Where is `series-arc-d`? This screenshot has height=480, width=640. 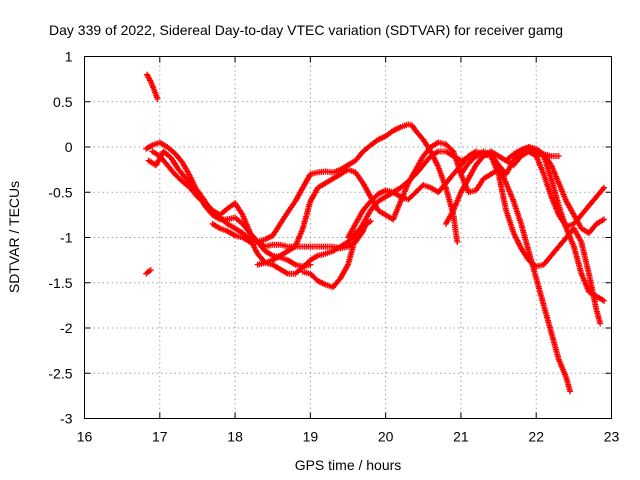
series-arc-d is located at coordinates (259, 212).